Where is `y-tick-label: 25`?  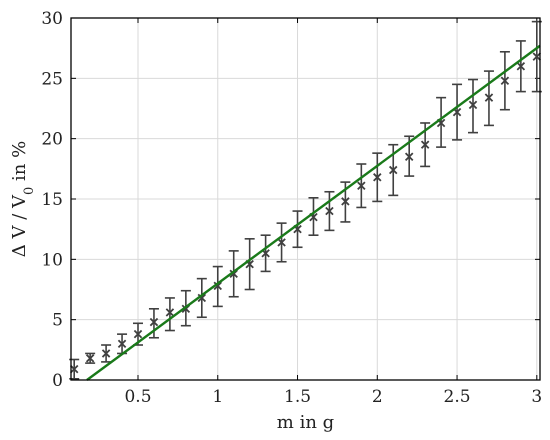
y-tick-label: 25 is located at coordinates (52, 79).